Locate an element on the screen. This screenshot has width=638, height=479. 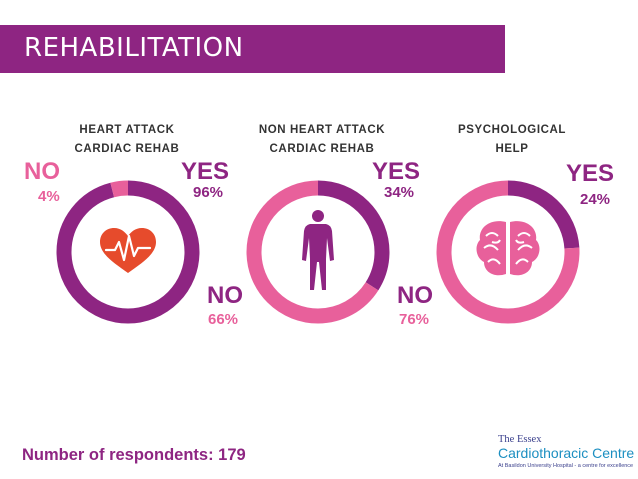
donut-heart-attack is located at coordinates (128, 252).